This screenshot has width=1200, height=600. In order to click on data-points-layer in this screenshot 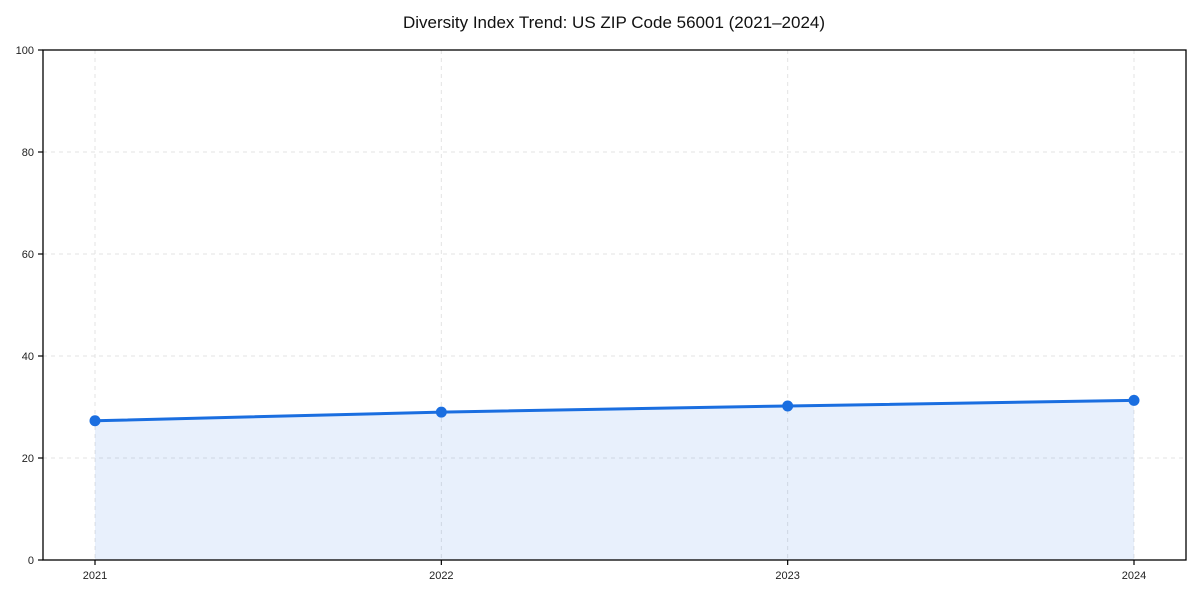, I will do `click(614, 410)`.